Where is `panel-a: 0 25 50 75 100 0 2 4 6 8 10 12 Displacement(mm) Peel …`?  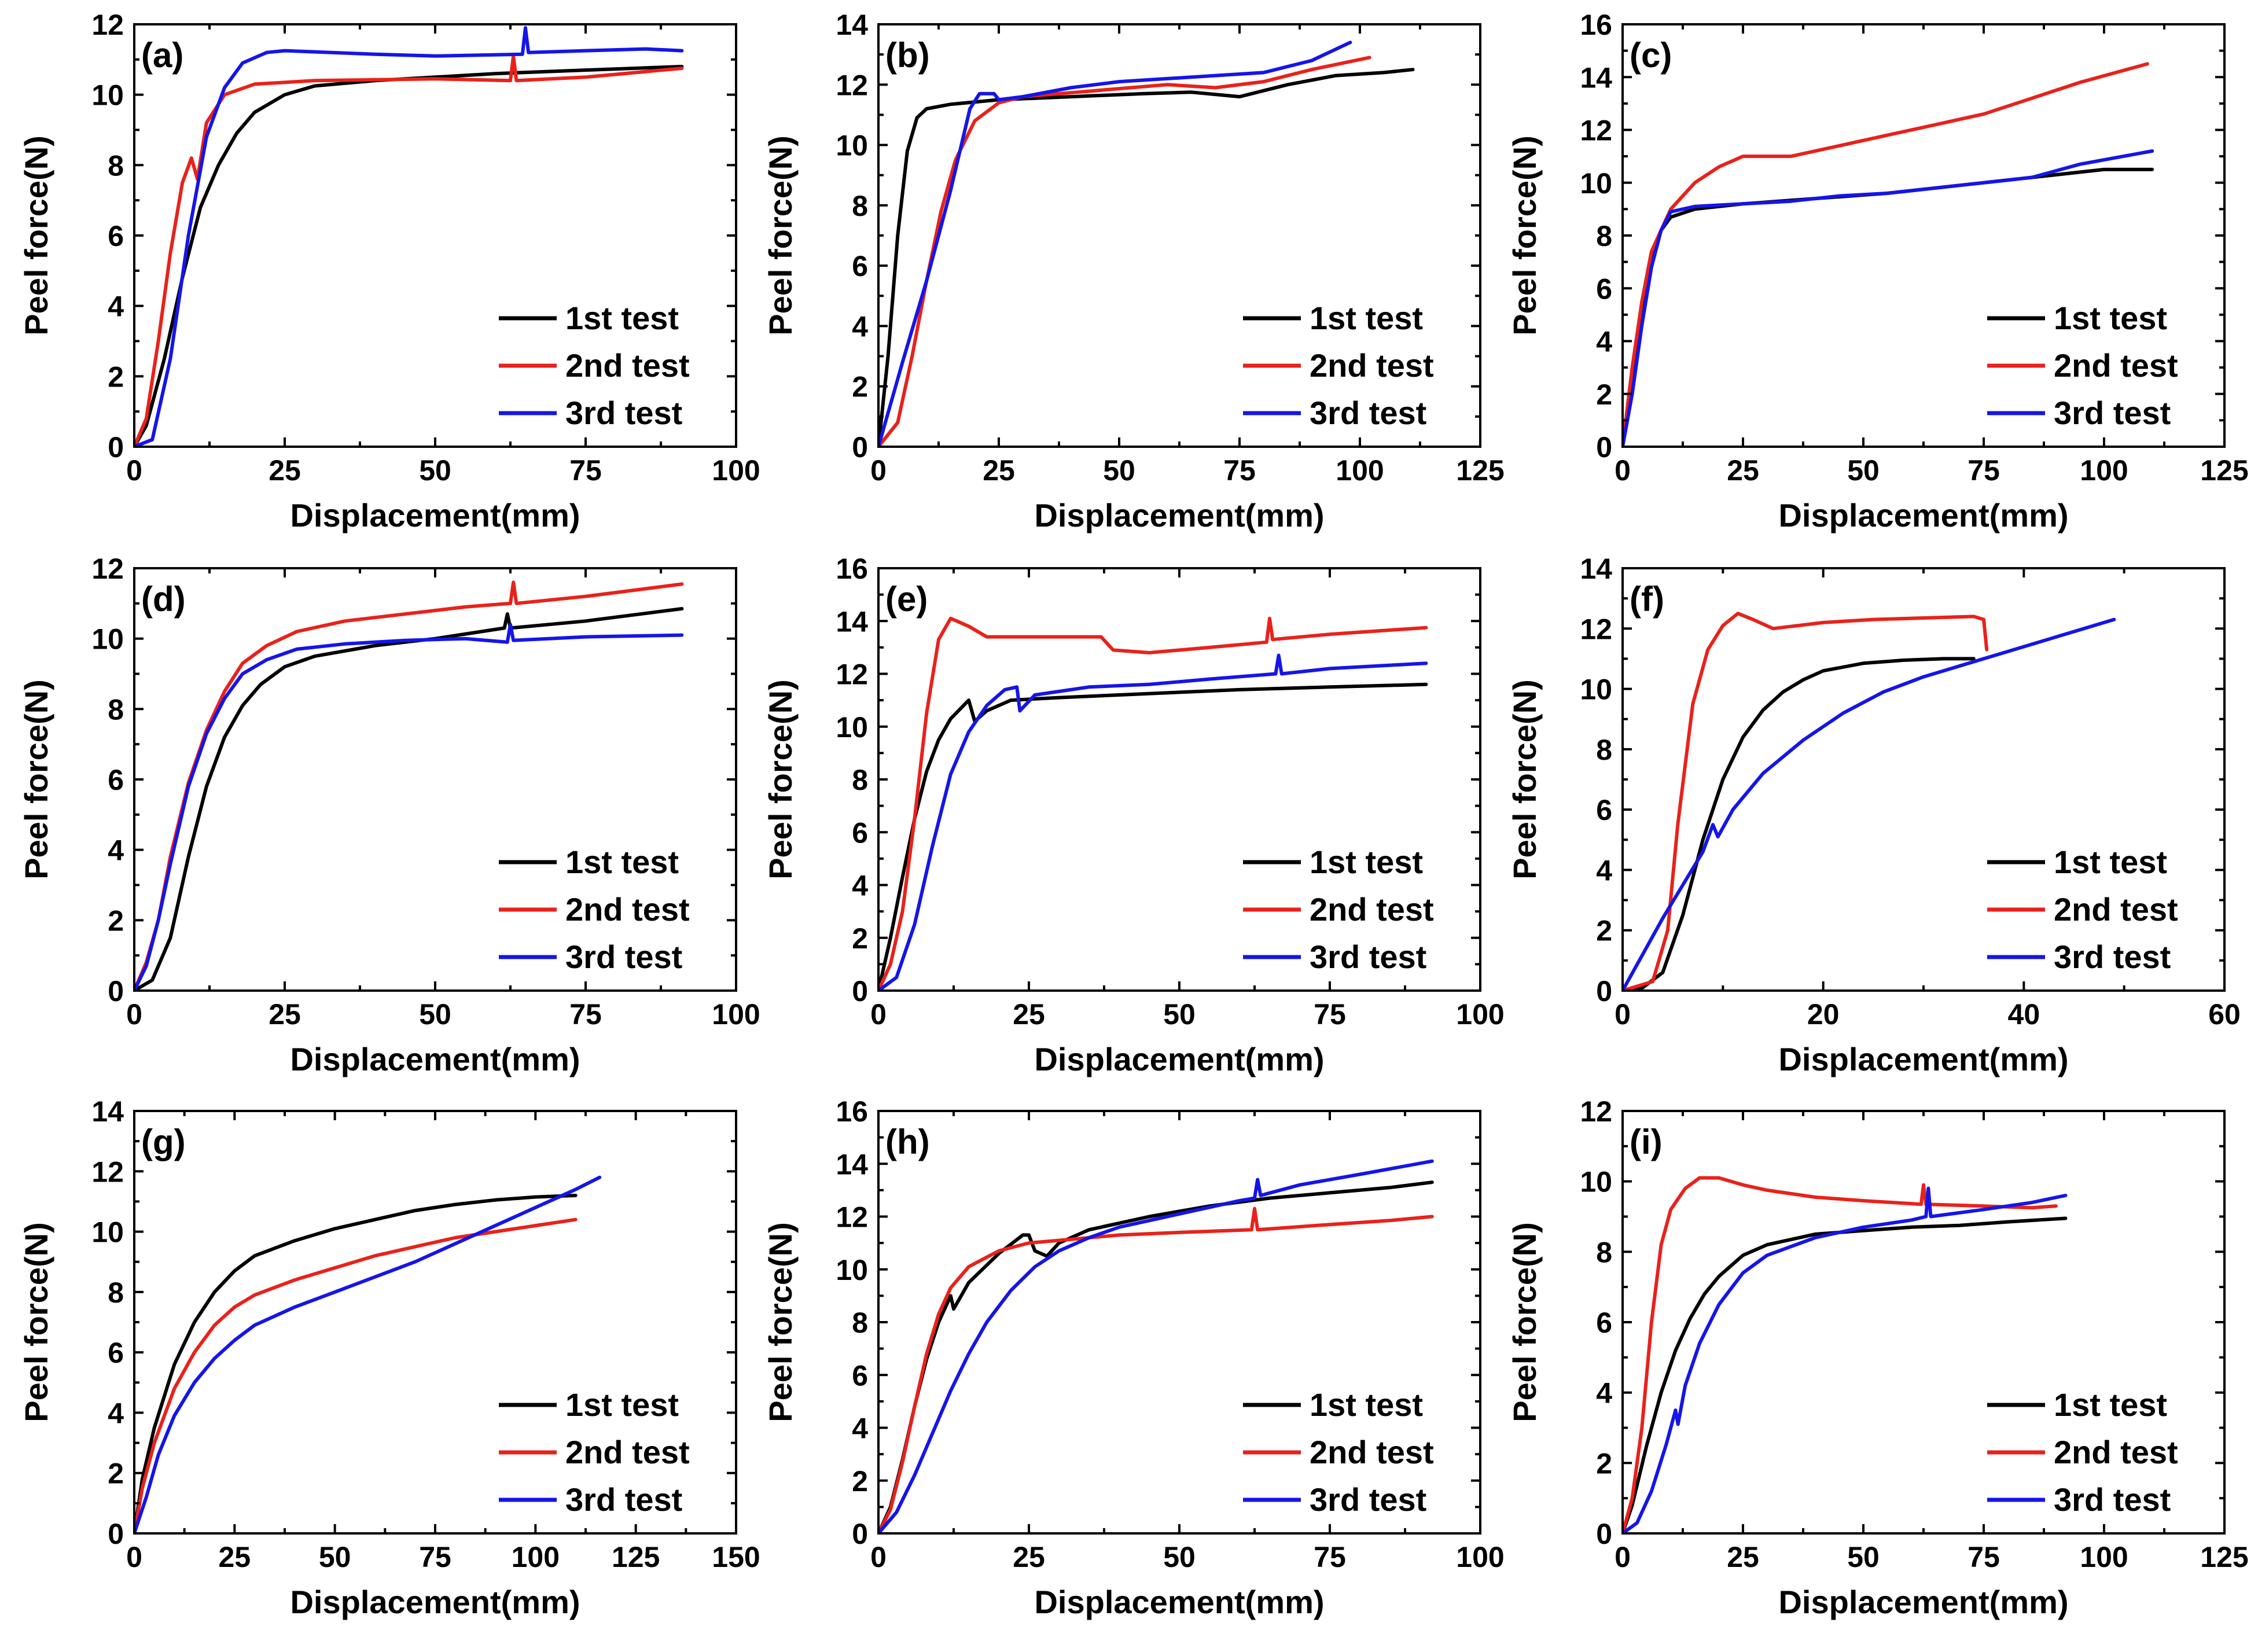
panel-a: 0 25 50 75 100 0 2 4 6 8 10 12 Displacement(mm) Peel … is located at coordinates (389, 271).